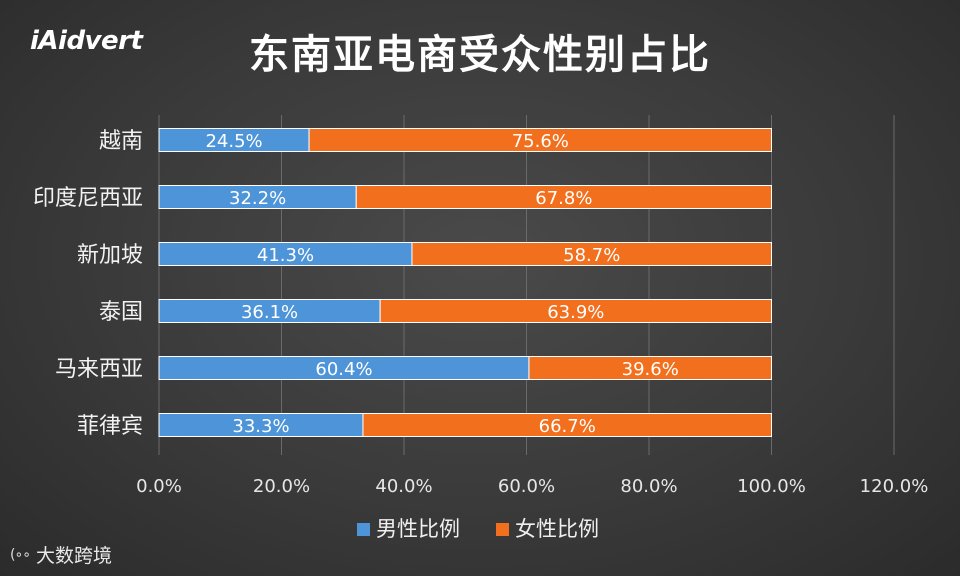 This screenshot has width=960, height=576. I want to click on x-tick-label: 120.0%, so click(894, 486).